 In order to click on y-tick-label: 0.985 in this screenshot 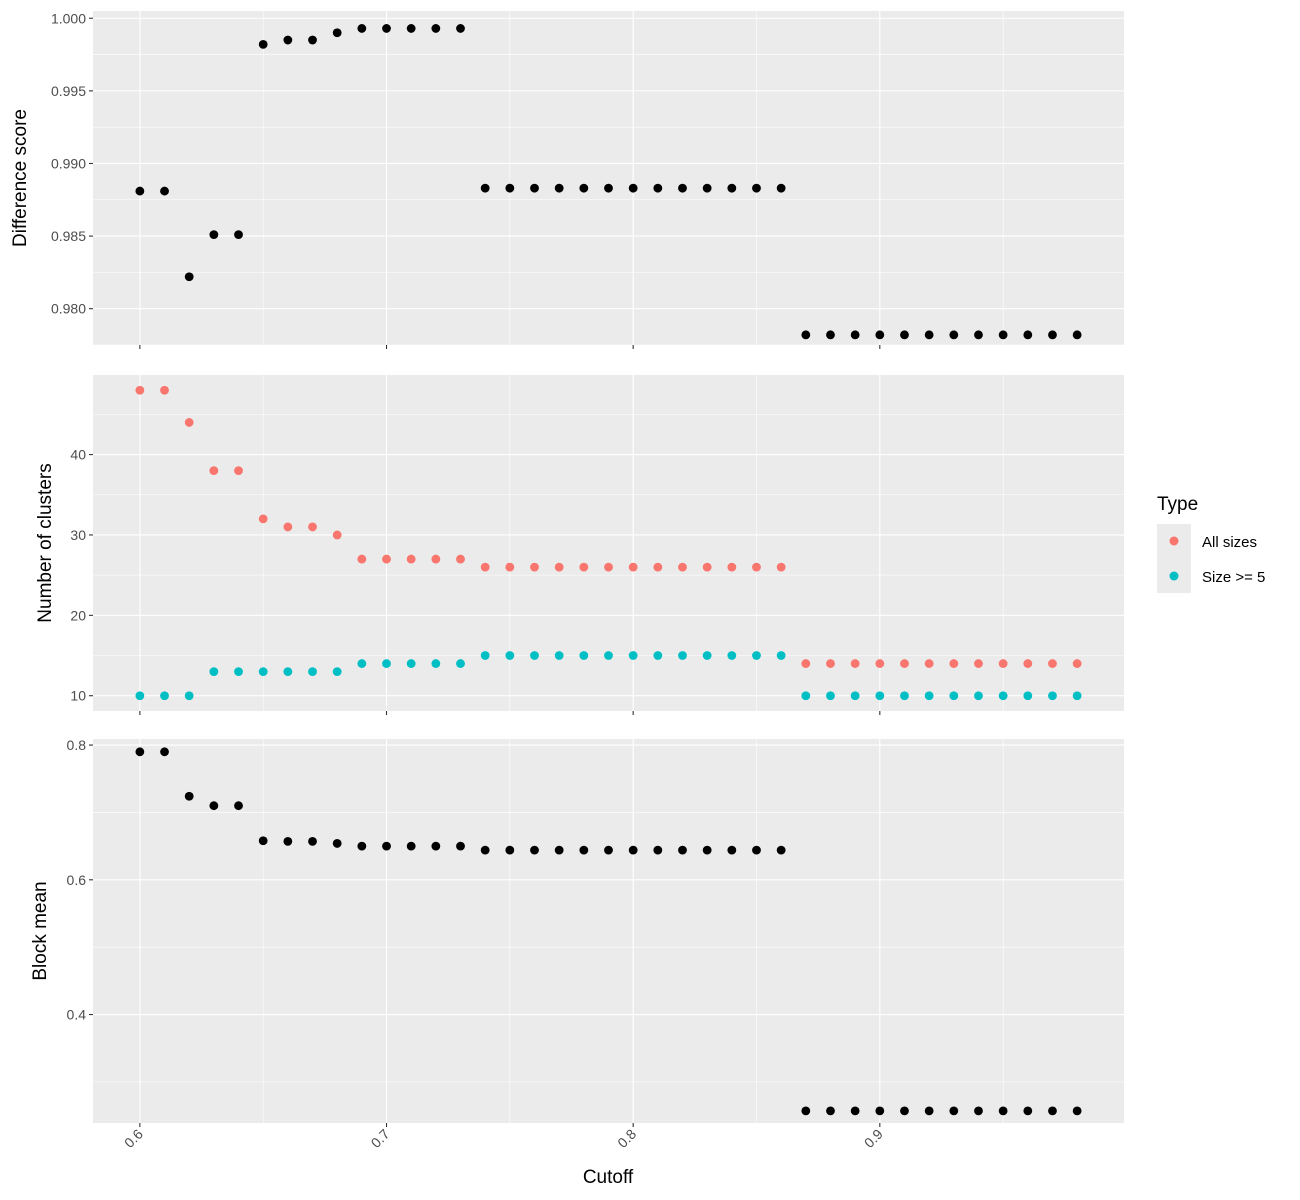, I will do `click(68, 236)`.